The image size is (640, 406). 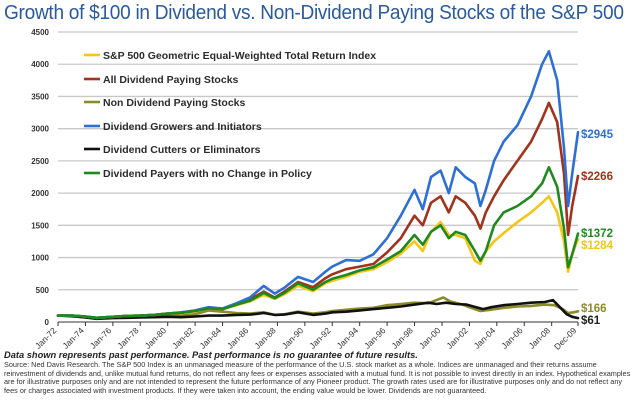 I want to click on x-tick-label: Jan-78, so click(x=128, y=337).